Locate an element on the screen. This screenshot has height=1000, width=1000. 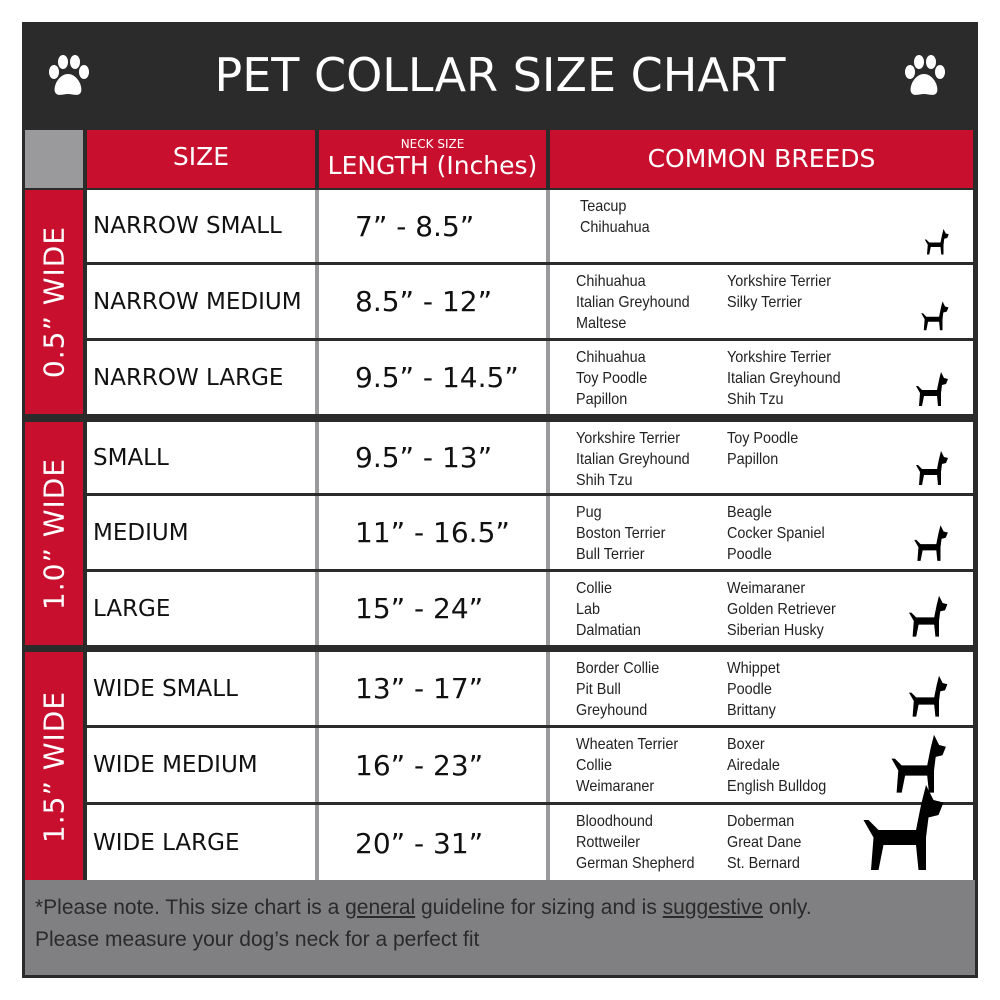
breed-column: Border Collie Pit Bull Greyhound is located at coordinates (617, 689).